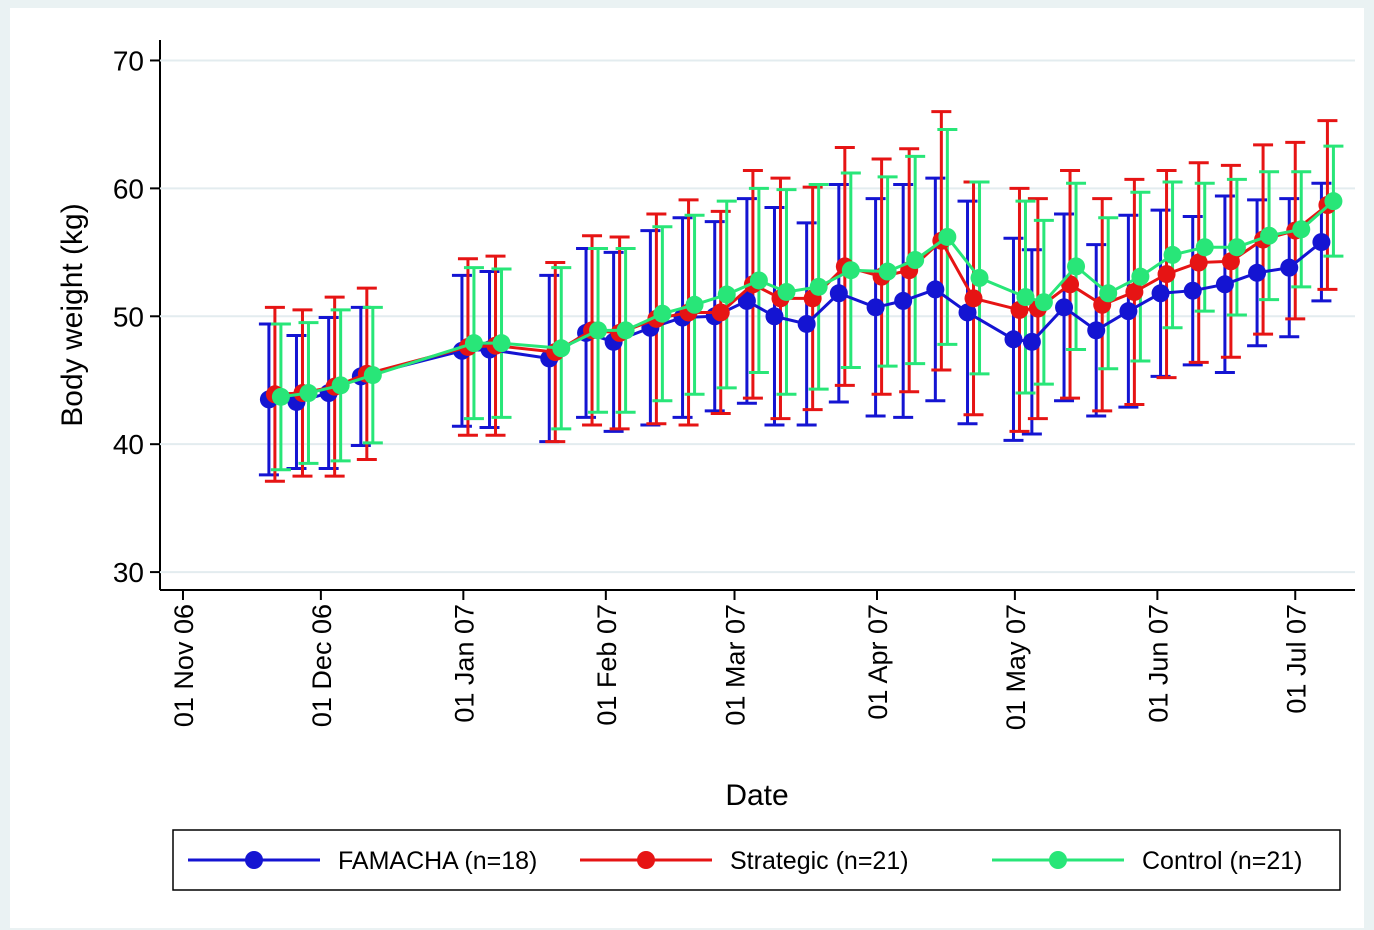 The image size is (1374, 930). What do you see at coordinates (184, 665) in the screenshot?
I see `x-tick-label: 01 Nov 06` at bounding box center [184, 665].